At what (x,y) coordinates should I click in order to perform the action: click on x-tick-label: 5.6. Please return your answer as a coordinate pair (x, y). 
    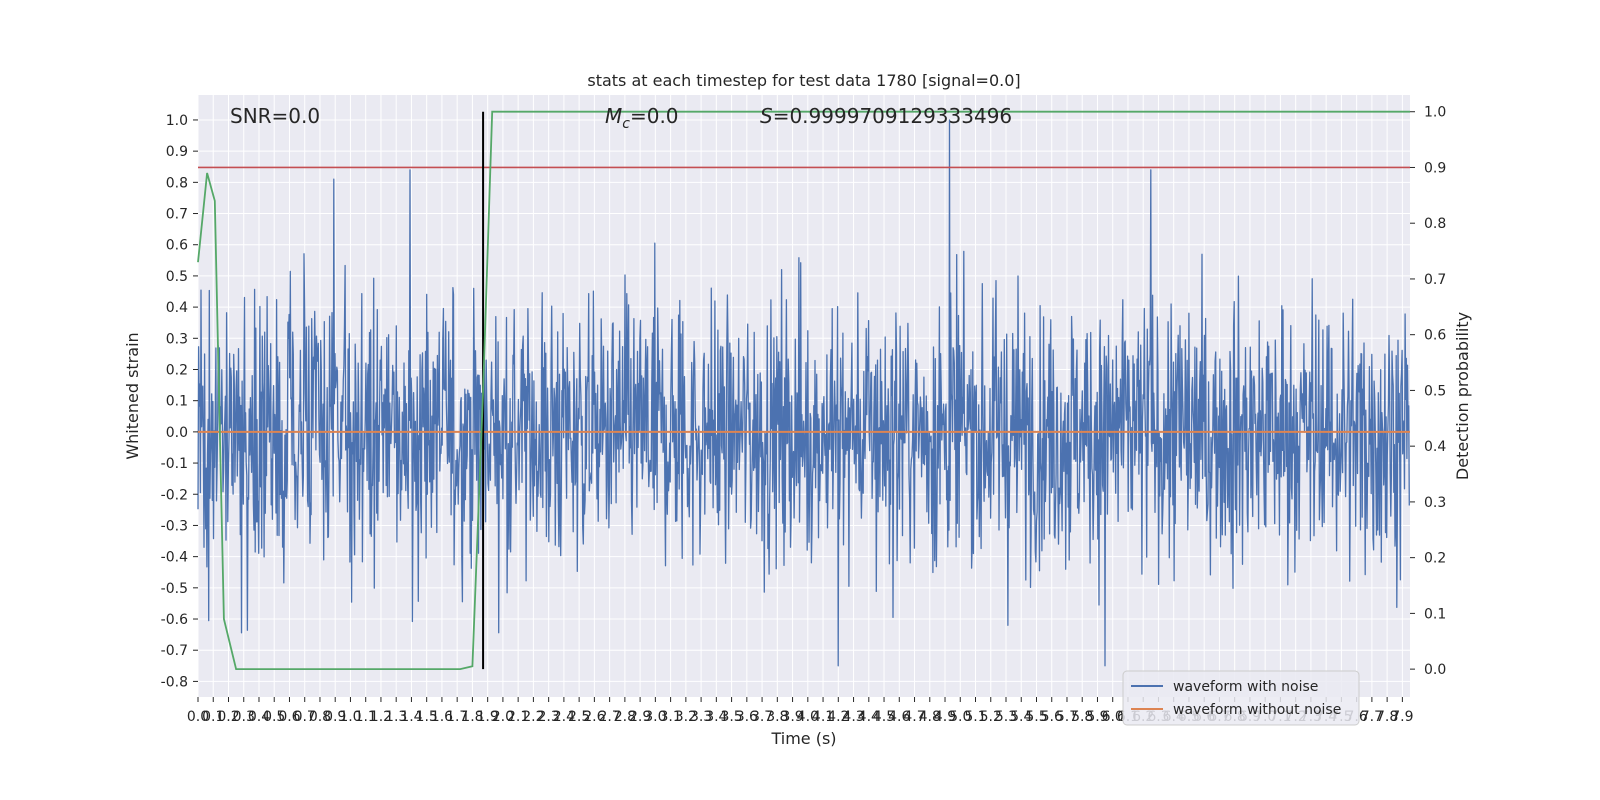
    Looking at the image, I should click on (1052, 717).